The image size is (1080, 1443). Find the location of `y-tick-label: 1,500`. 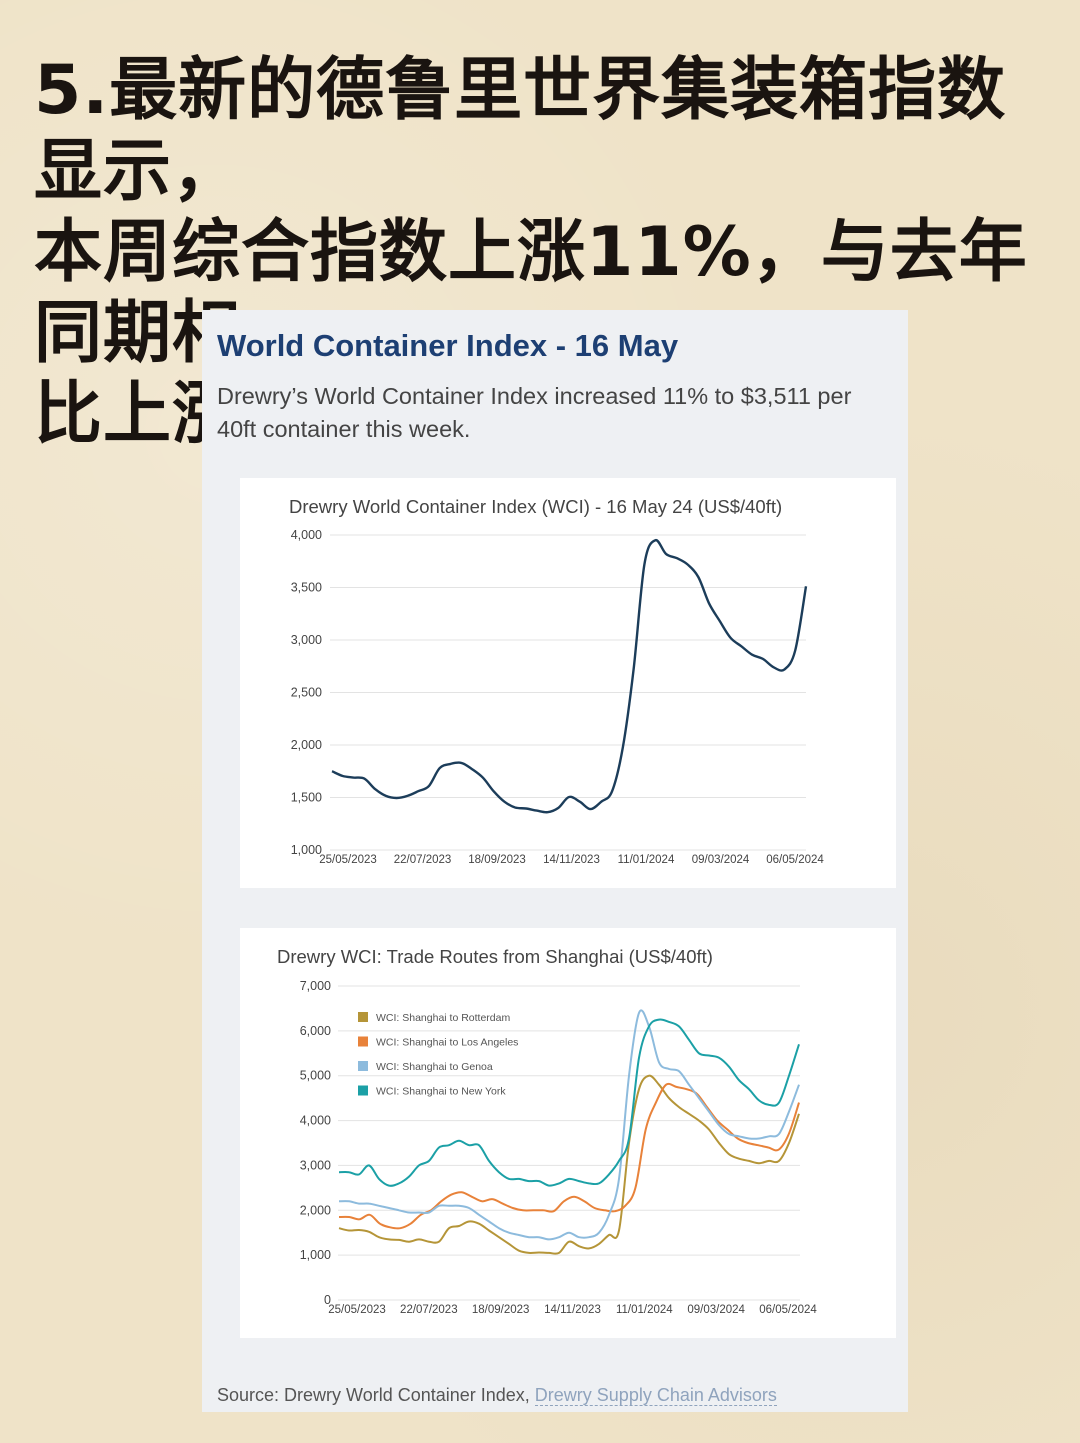

y-tick-label: 1,500 is located at coordinates (306, 798).